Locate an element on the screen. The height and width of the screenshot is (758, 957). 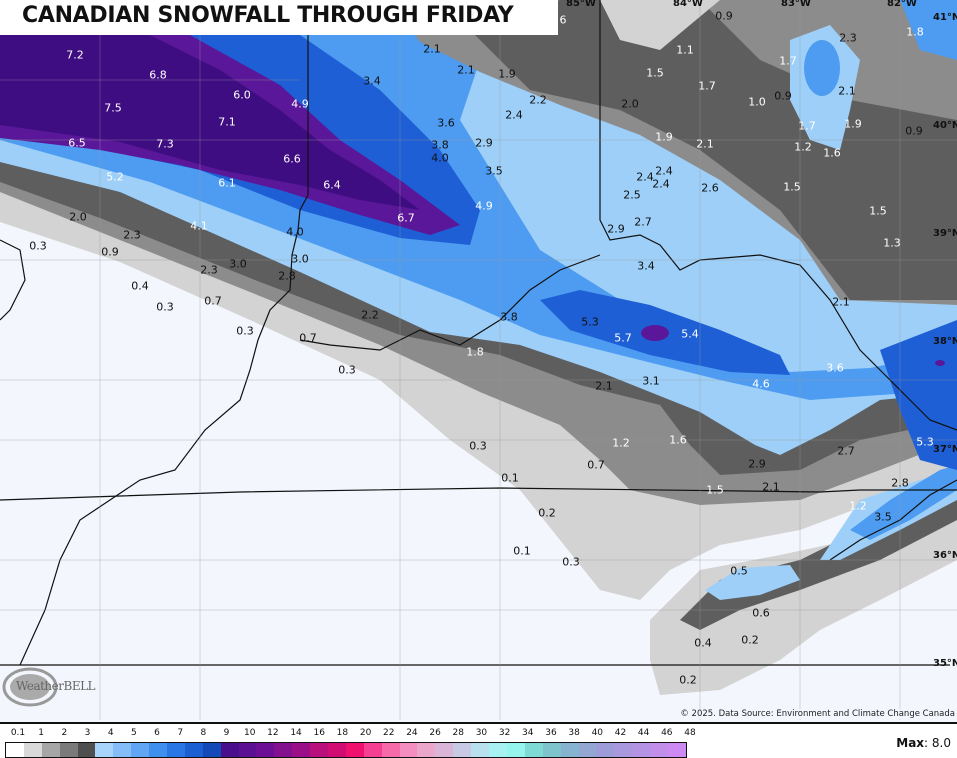
latitude-label: 39°N is located at coordinates (945, 233).